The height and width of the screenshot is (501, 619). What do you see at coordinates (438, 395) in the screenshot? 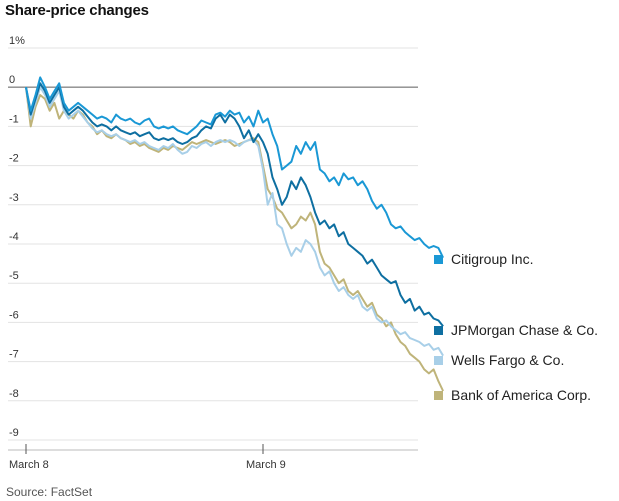
I see `legend-swatch-bankofamerica` at bounding box center [438, 395].